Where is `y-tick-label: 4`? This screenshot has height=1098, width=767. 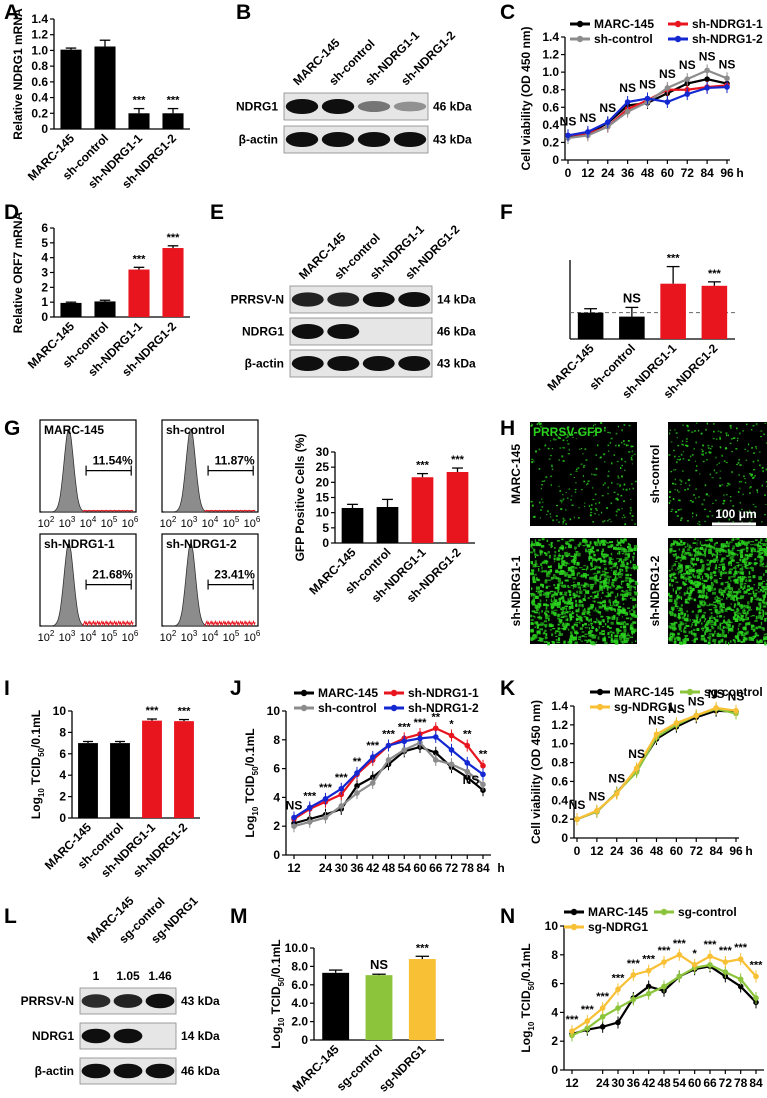 y-tick-label: 4 is located at coordinates (62, 775).